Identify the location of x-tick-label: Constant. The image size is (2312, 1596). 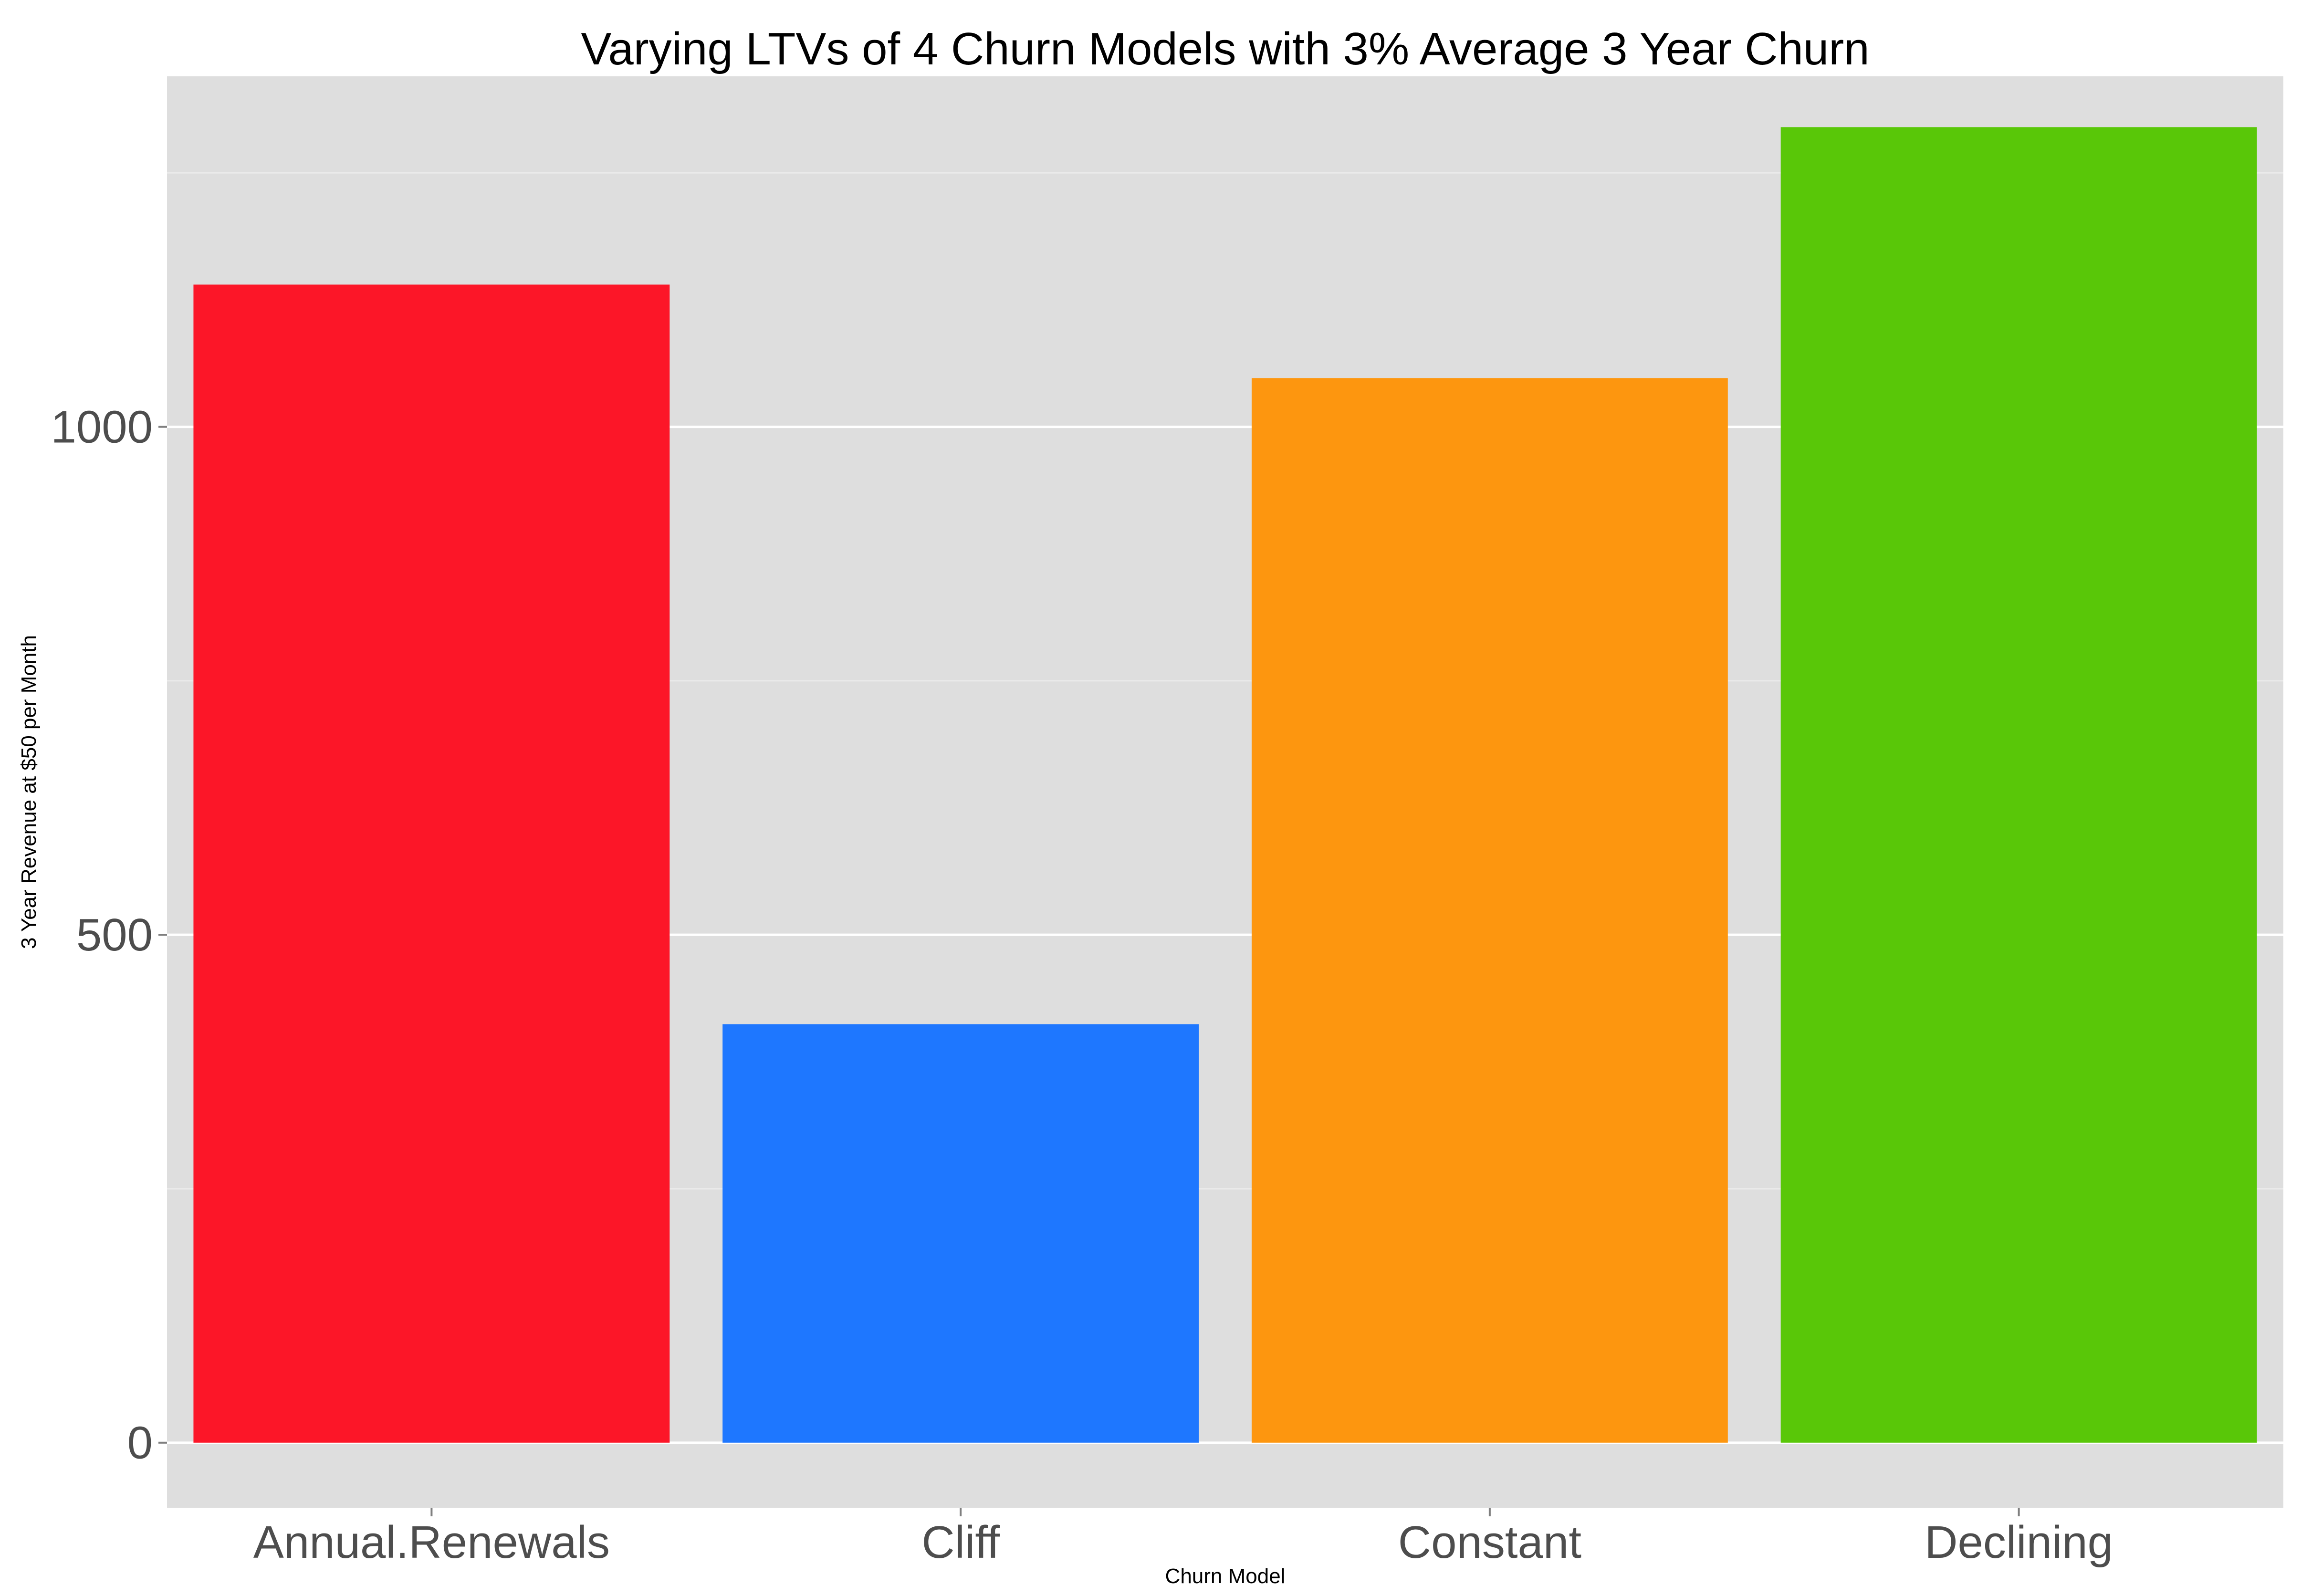
(1489, 1542).